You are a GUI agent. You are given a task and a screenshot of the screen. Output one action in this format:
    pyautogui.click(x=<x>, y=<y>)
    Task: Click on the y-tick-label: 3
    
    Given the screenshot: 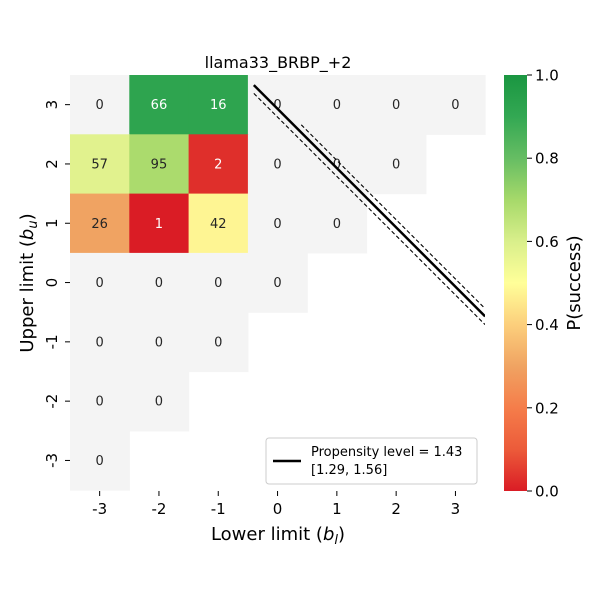 What is the action you would take?
    pyautogui.click(x=52, y=105)
    